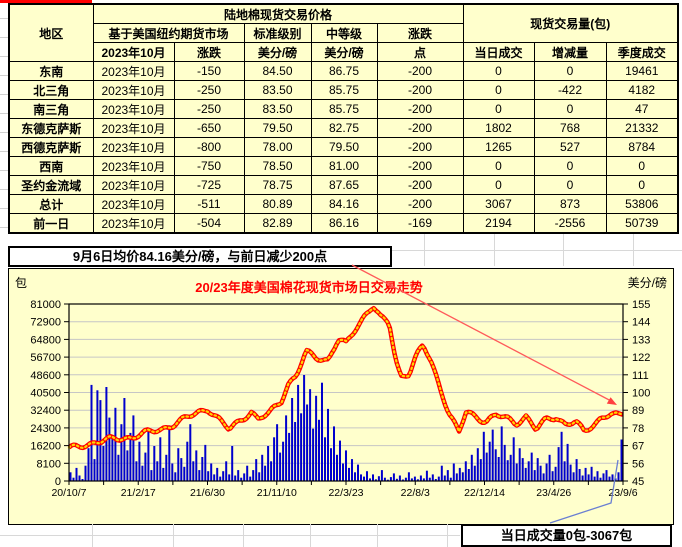  What do you see at coordinates (344, 166) in the screenshot?
I see `table-cell-mid: 81.00` at bounding box center [344, 166].